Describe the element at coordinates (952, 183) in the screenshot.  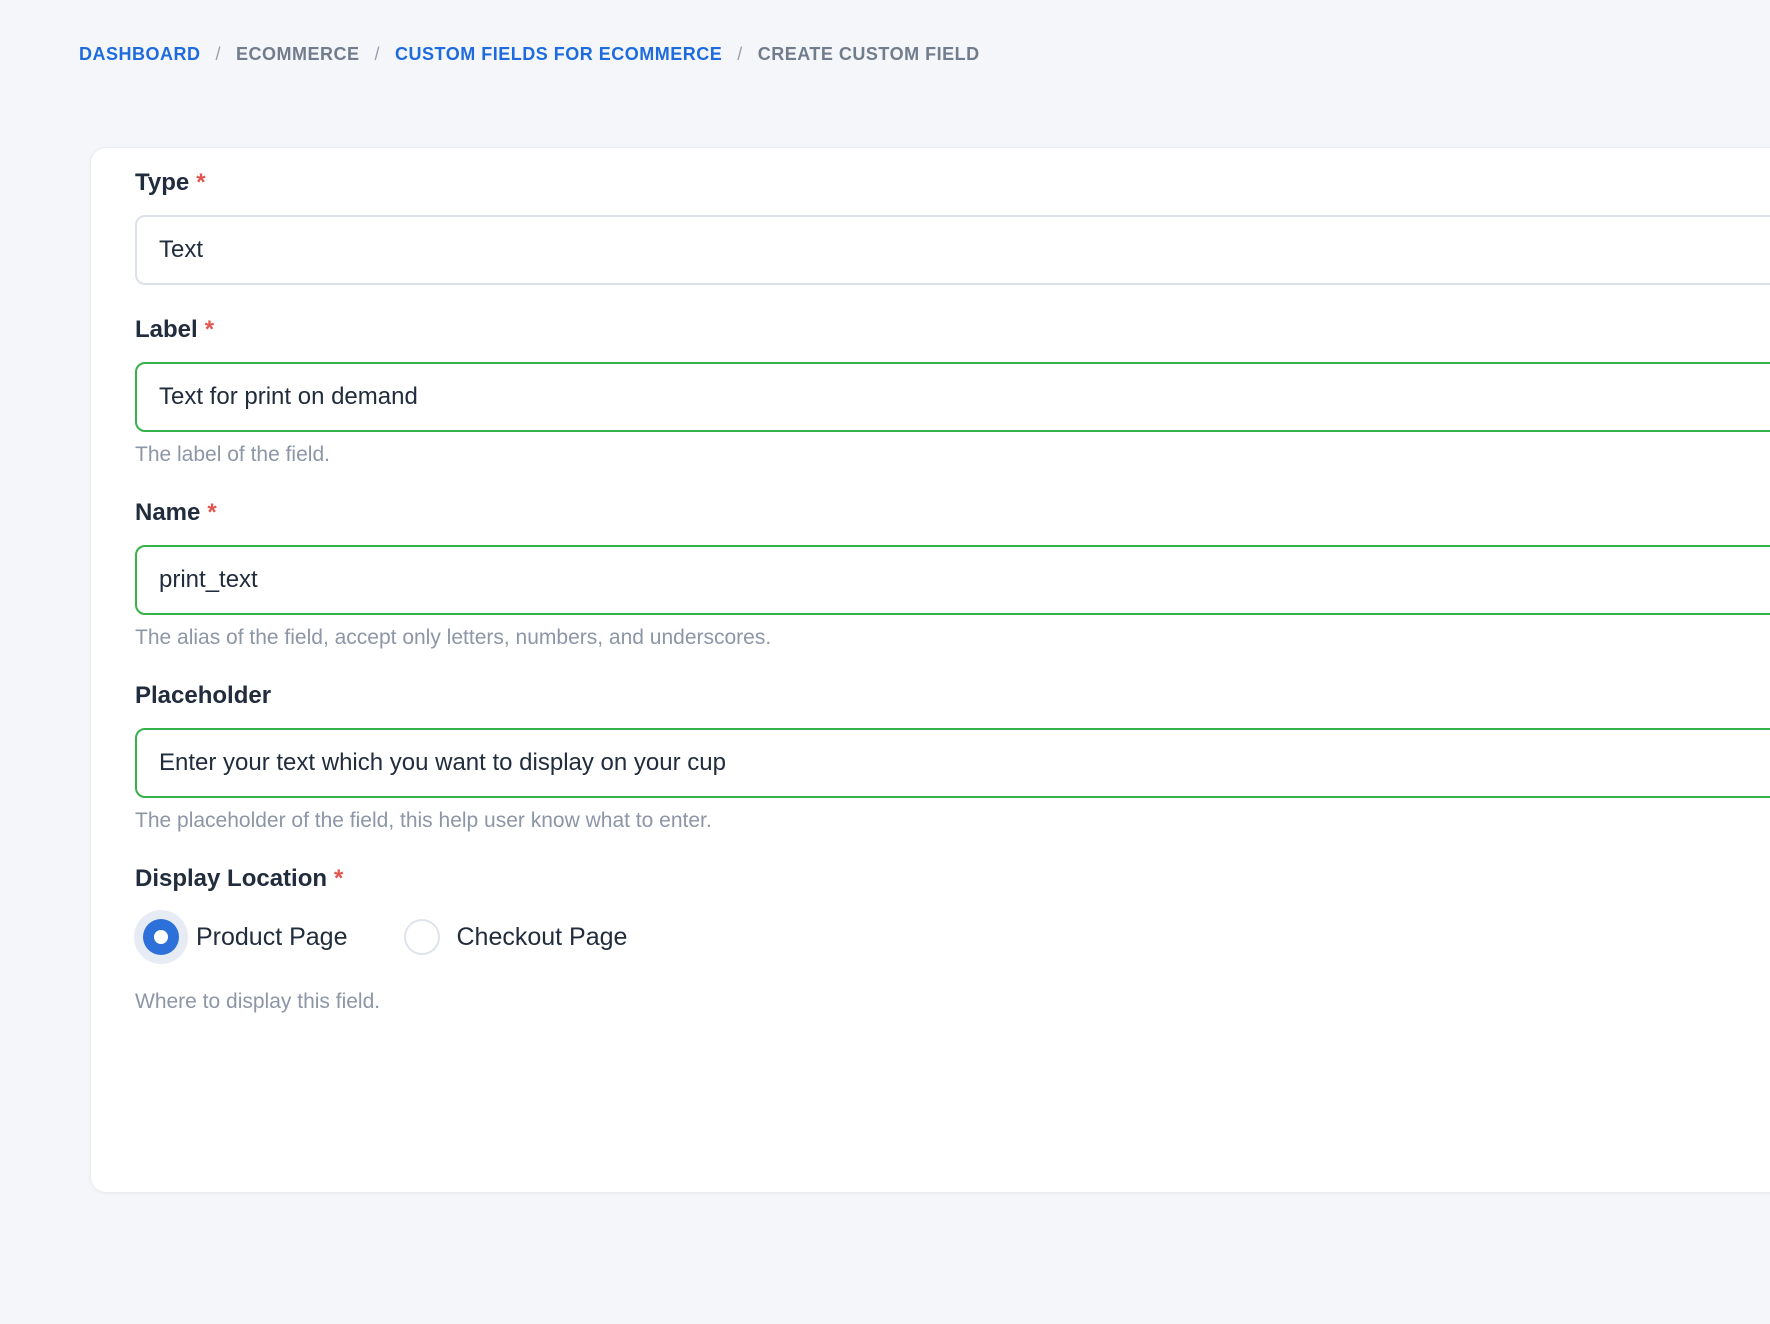
I see `type-label: Type *` at that location.